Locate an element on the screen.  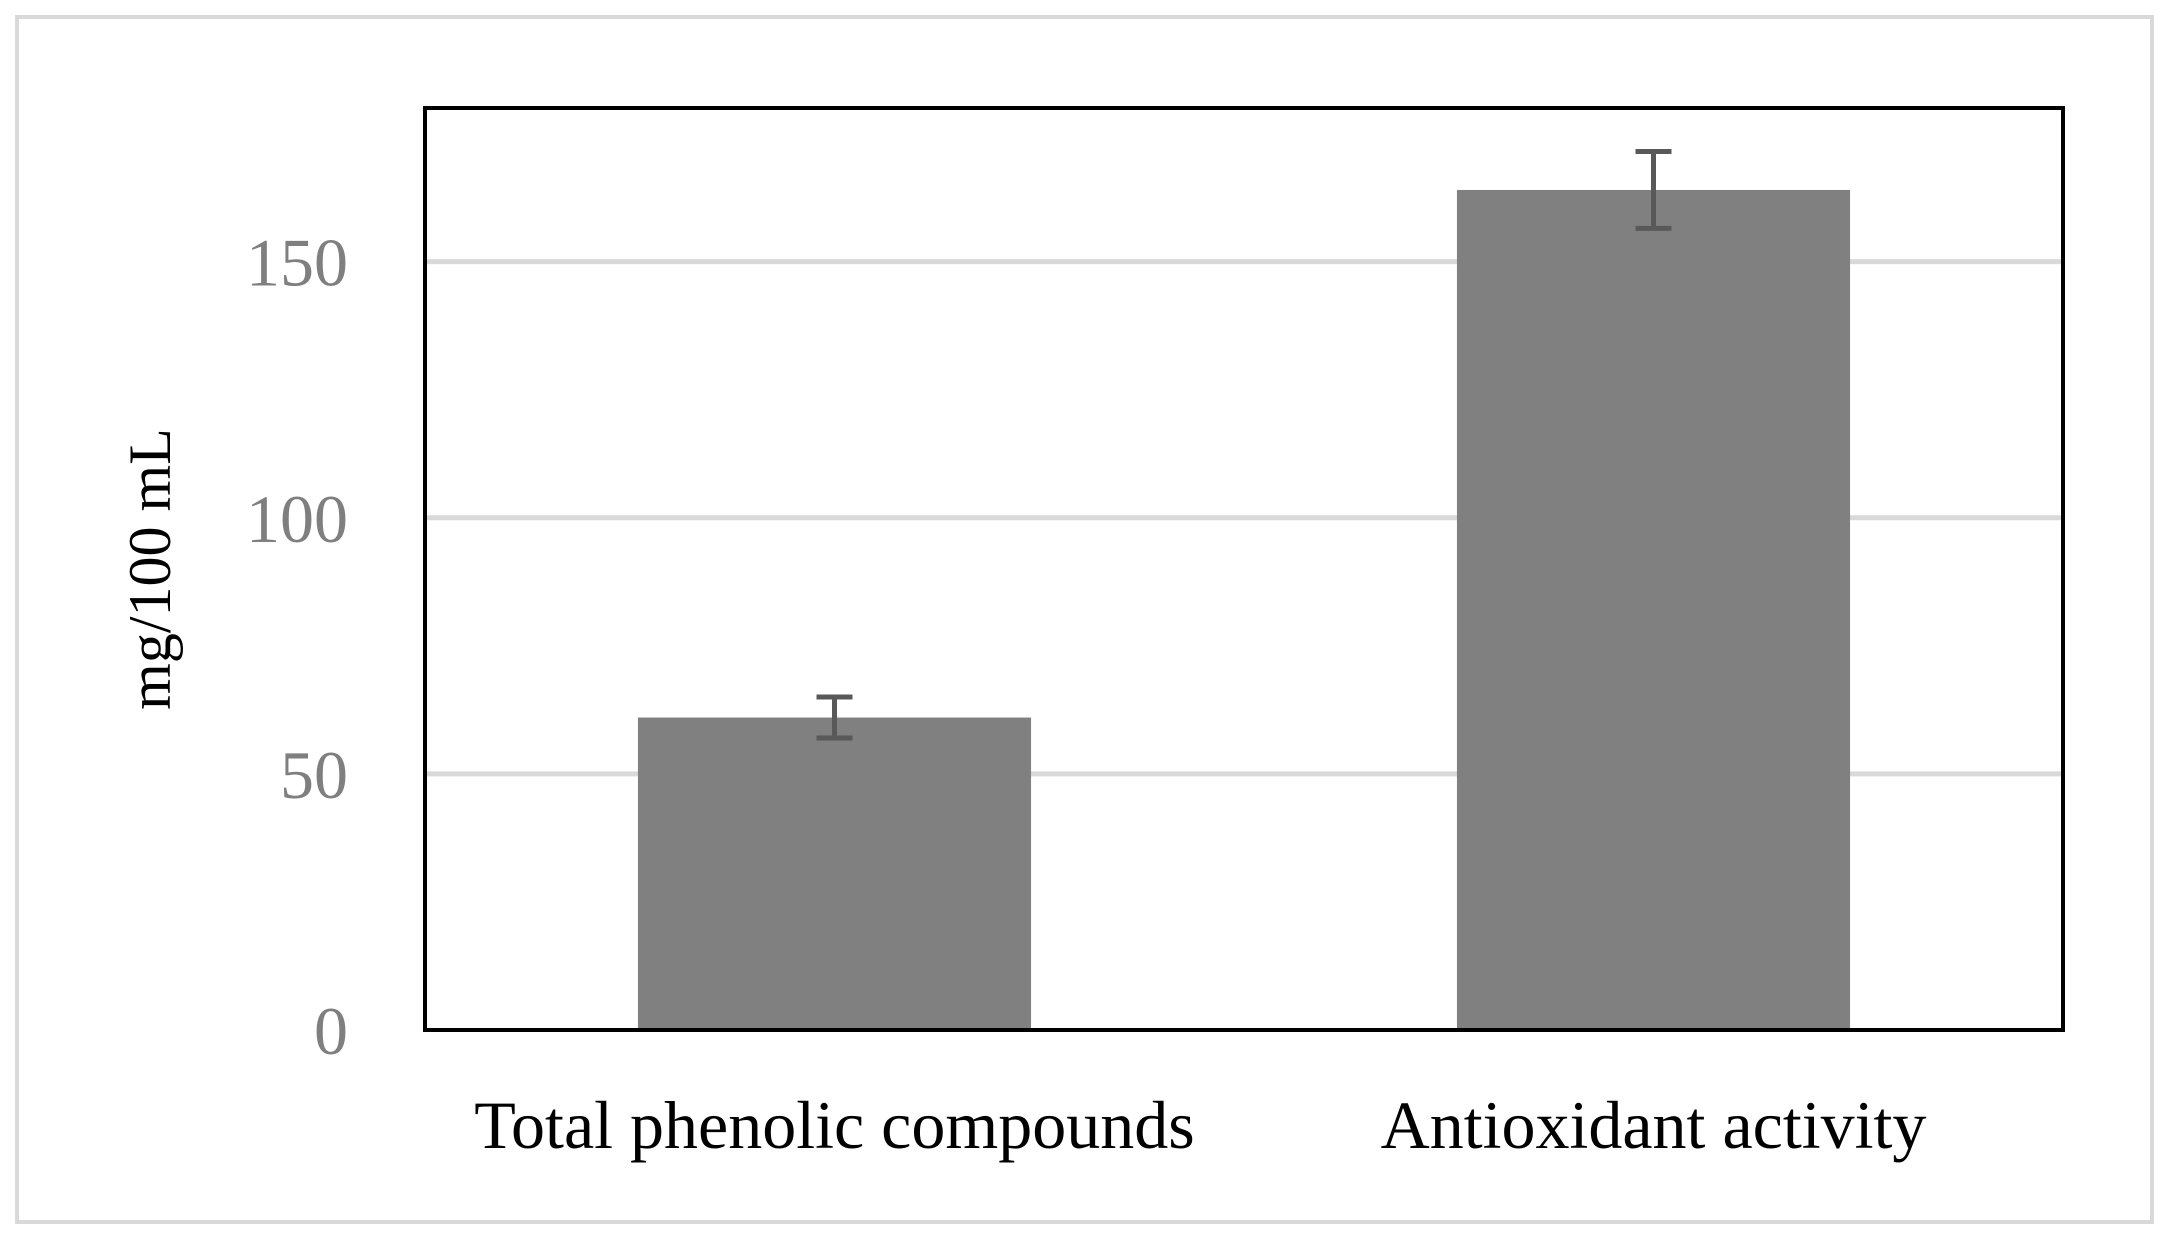
y-axis-title: mg/100 mL is located at coordinates (150, 569).